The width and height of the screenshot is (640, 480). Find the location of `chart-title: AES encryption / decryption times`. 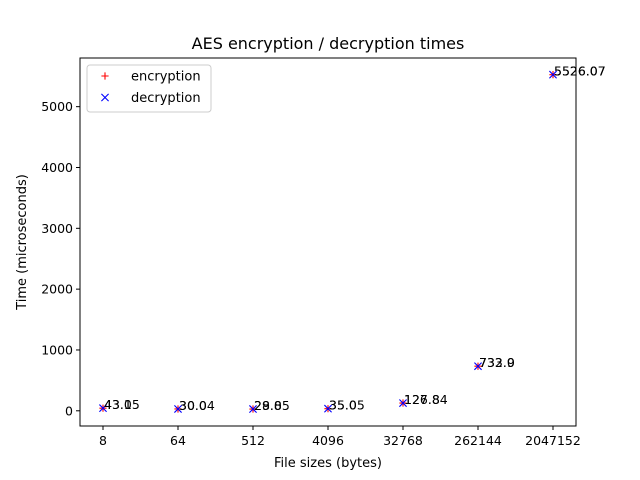

chart-title: AES encryption / decryption times is located at coordinates (328, 43).